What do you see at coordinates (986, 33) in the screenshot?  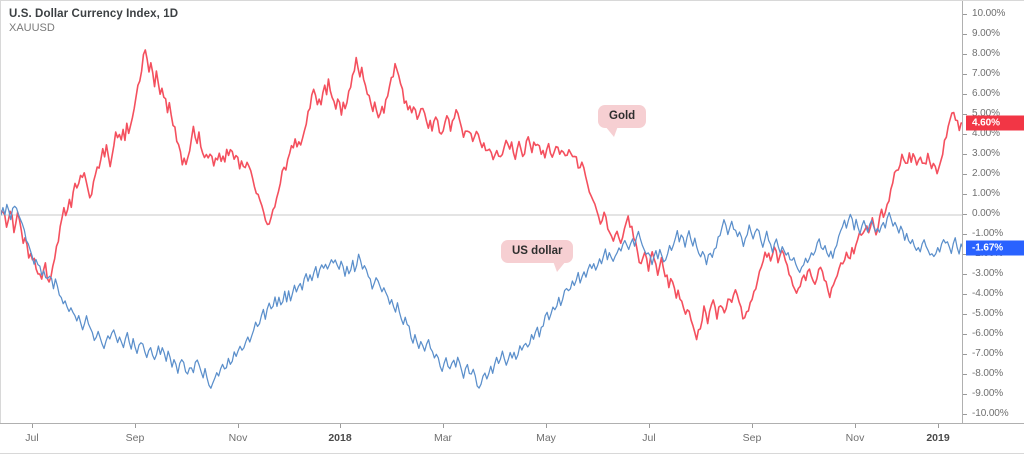 I see `price-axis-tick-label: 9.00%` at bounding box center [986, 33].